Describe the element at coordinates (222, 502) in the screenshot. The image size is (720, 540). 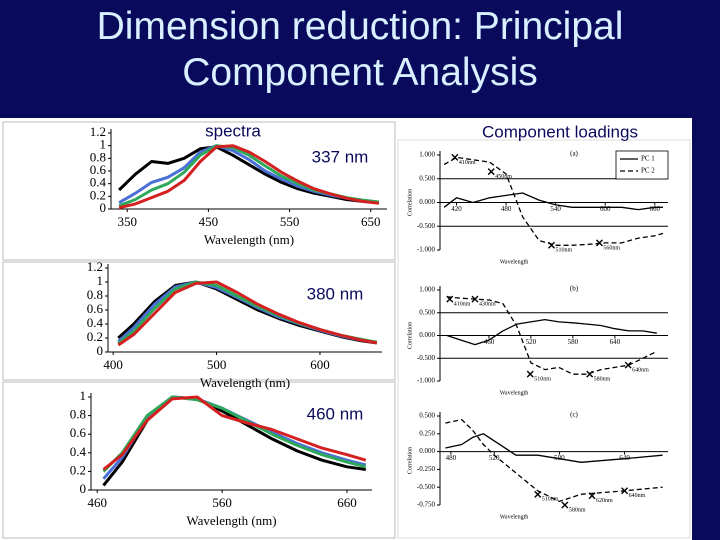
I see `x-tick-label: 560` at that location.